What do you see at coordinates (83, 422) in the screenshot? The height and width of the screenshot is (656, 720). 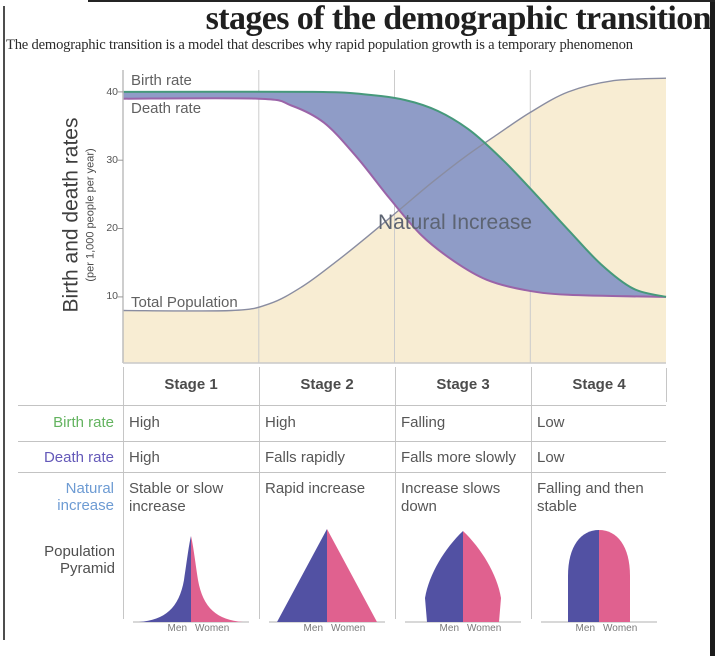 I see `birth-rate-row-label: Birth rate` at bounding box center [83, 422].